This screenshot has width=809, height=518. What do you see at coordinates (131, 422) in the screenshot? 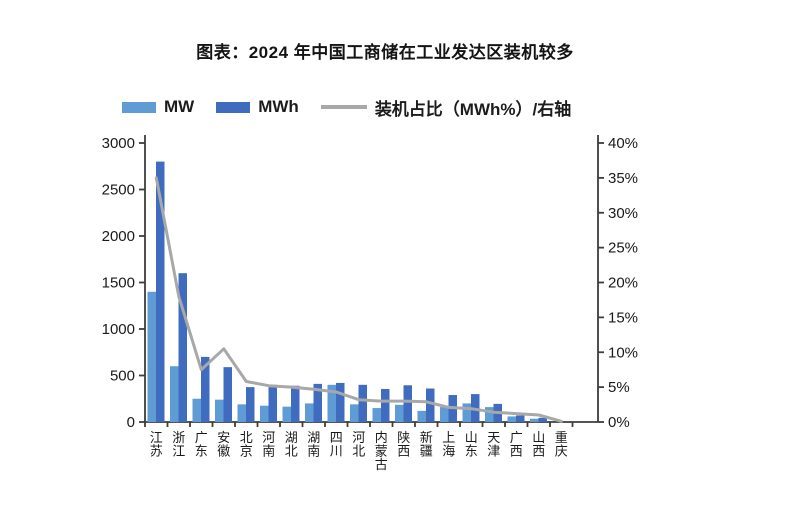
I see `y-tick-label: 0` at bounding box center [131, 422].